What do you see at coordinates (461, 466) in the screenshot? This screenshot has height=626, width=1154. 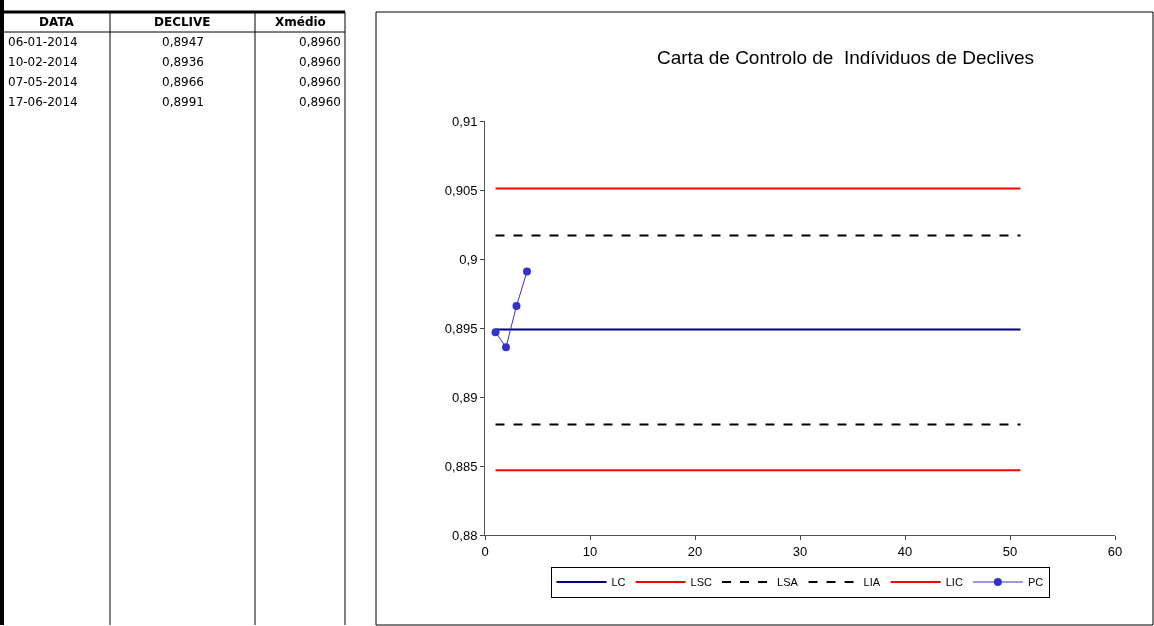 I see `y-tick-label: 0,885` at bounding box center [461, 466].